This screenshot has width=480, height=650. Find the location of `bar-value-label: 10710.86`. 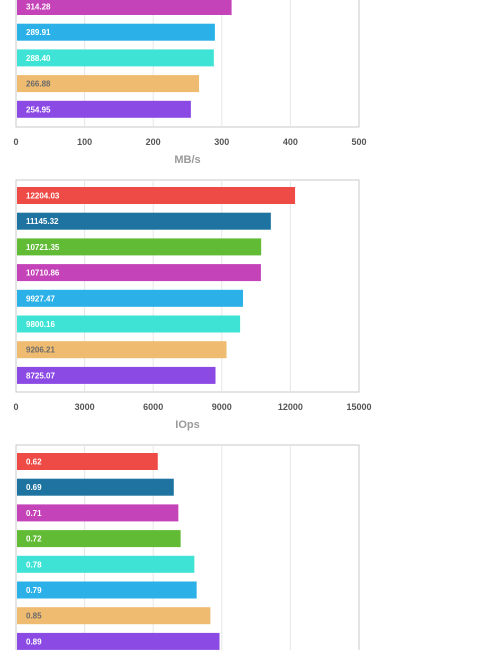

bar-value-label: 10710.86 is located at coordinates (43, 273).